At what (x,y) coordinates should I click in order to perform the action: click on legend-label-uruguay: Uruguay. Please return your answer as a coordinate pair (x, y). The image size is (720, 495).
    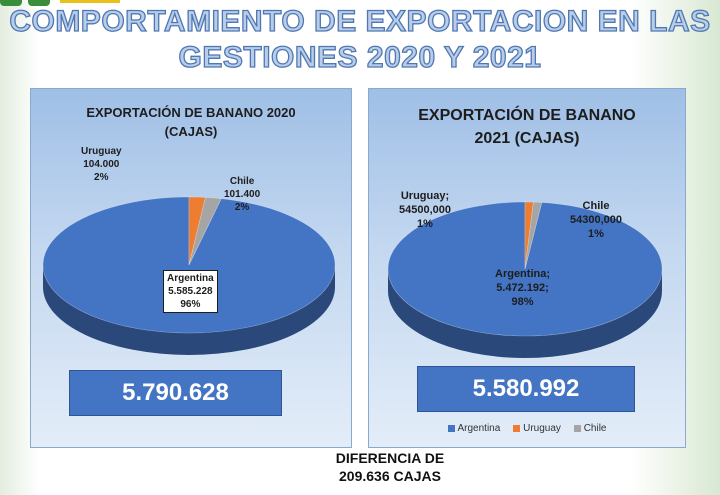
    Looking at the image, I should click on (542, 428).